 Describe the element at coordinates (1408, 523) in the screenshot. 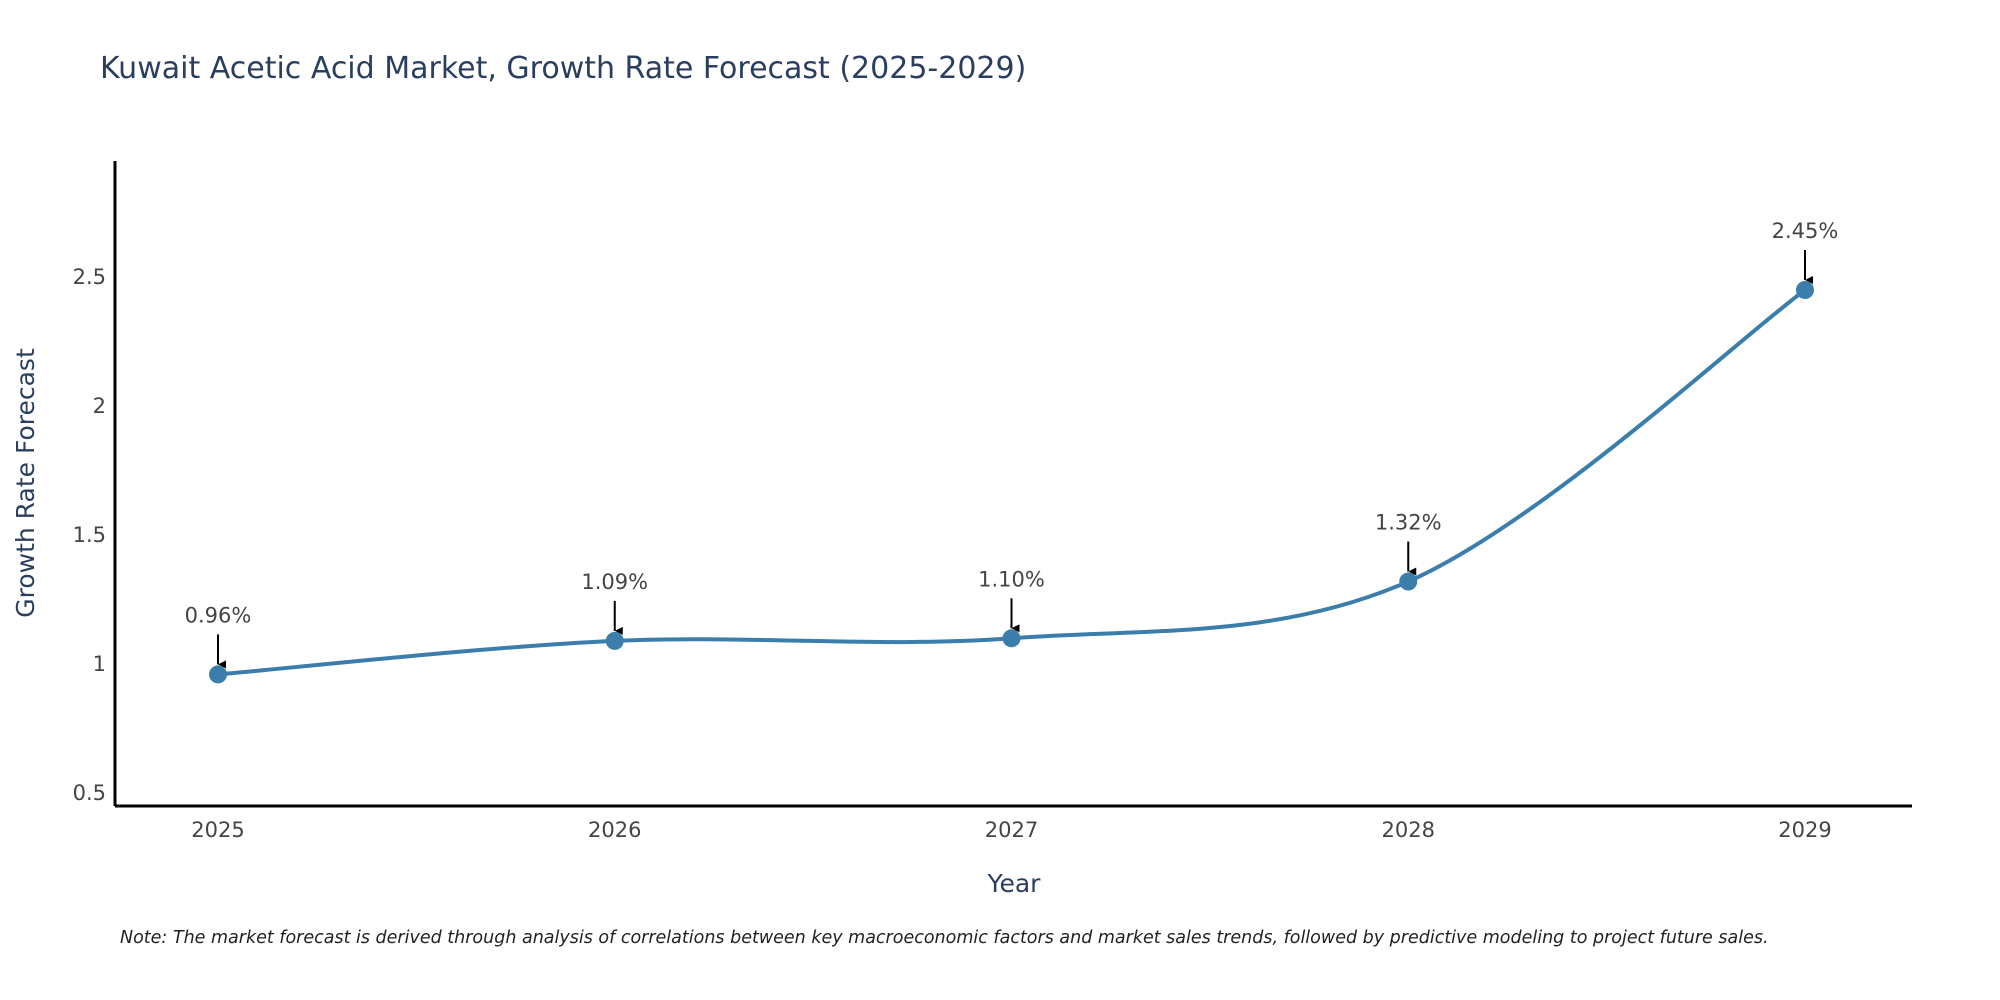

I see `data-label: 1.32%` at that location.